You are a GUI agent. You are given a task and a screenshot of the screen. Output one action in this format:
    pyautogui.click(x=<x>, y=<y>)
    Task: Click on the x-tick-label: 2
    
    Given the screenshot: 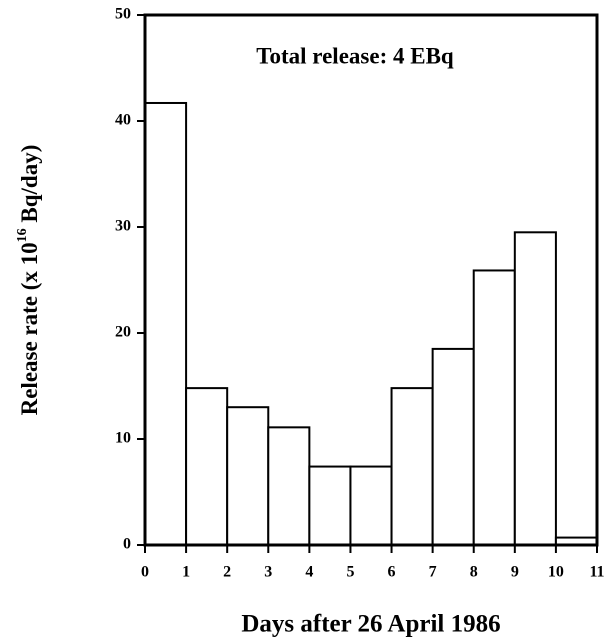 What is the action you would take?
    pyautogui.click(x=227, y=572)
    